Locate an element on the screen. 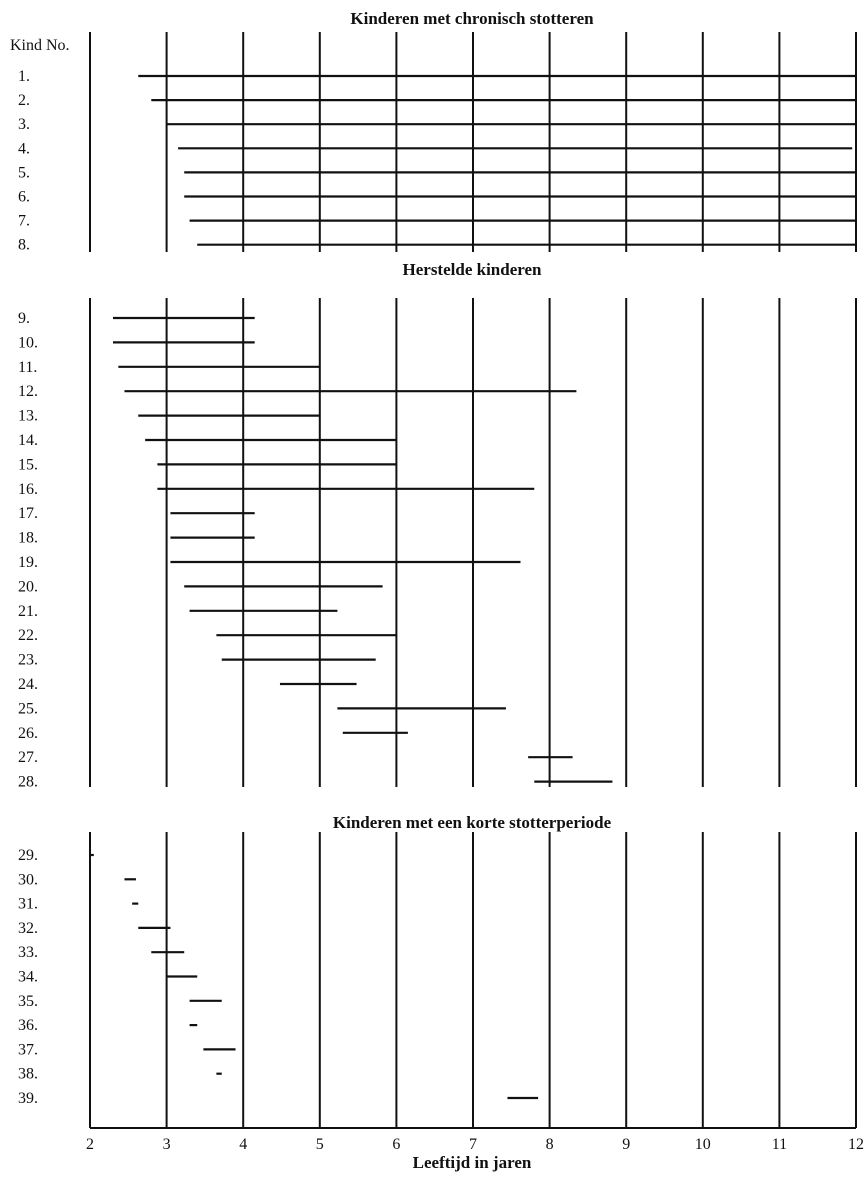  row-label: 34. is located at coordinates (28, 977).